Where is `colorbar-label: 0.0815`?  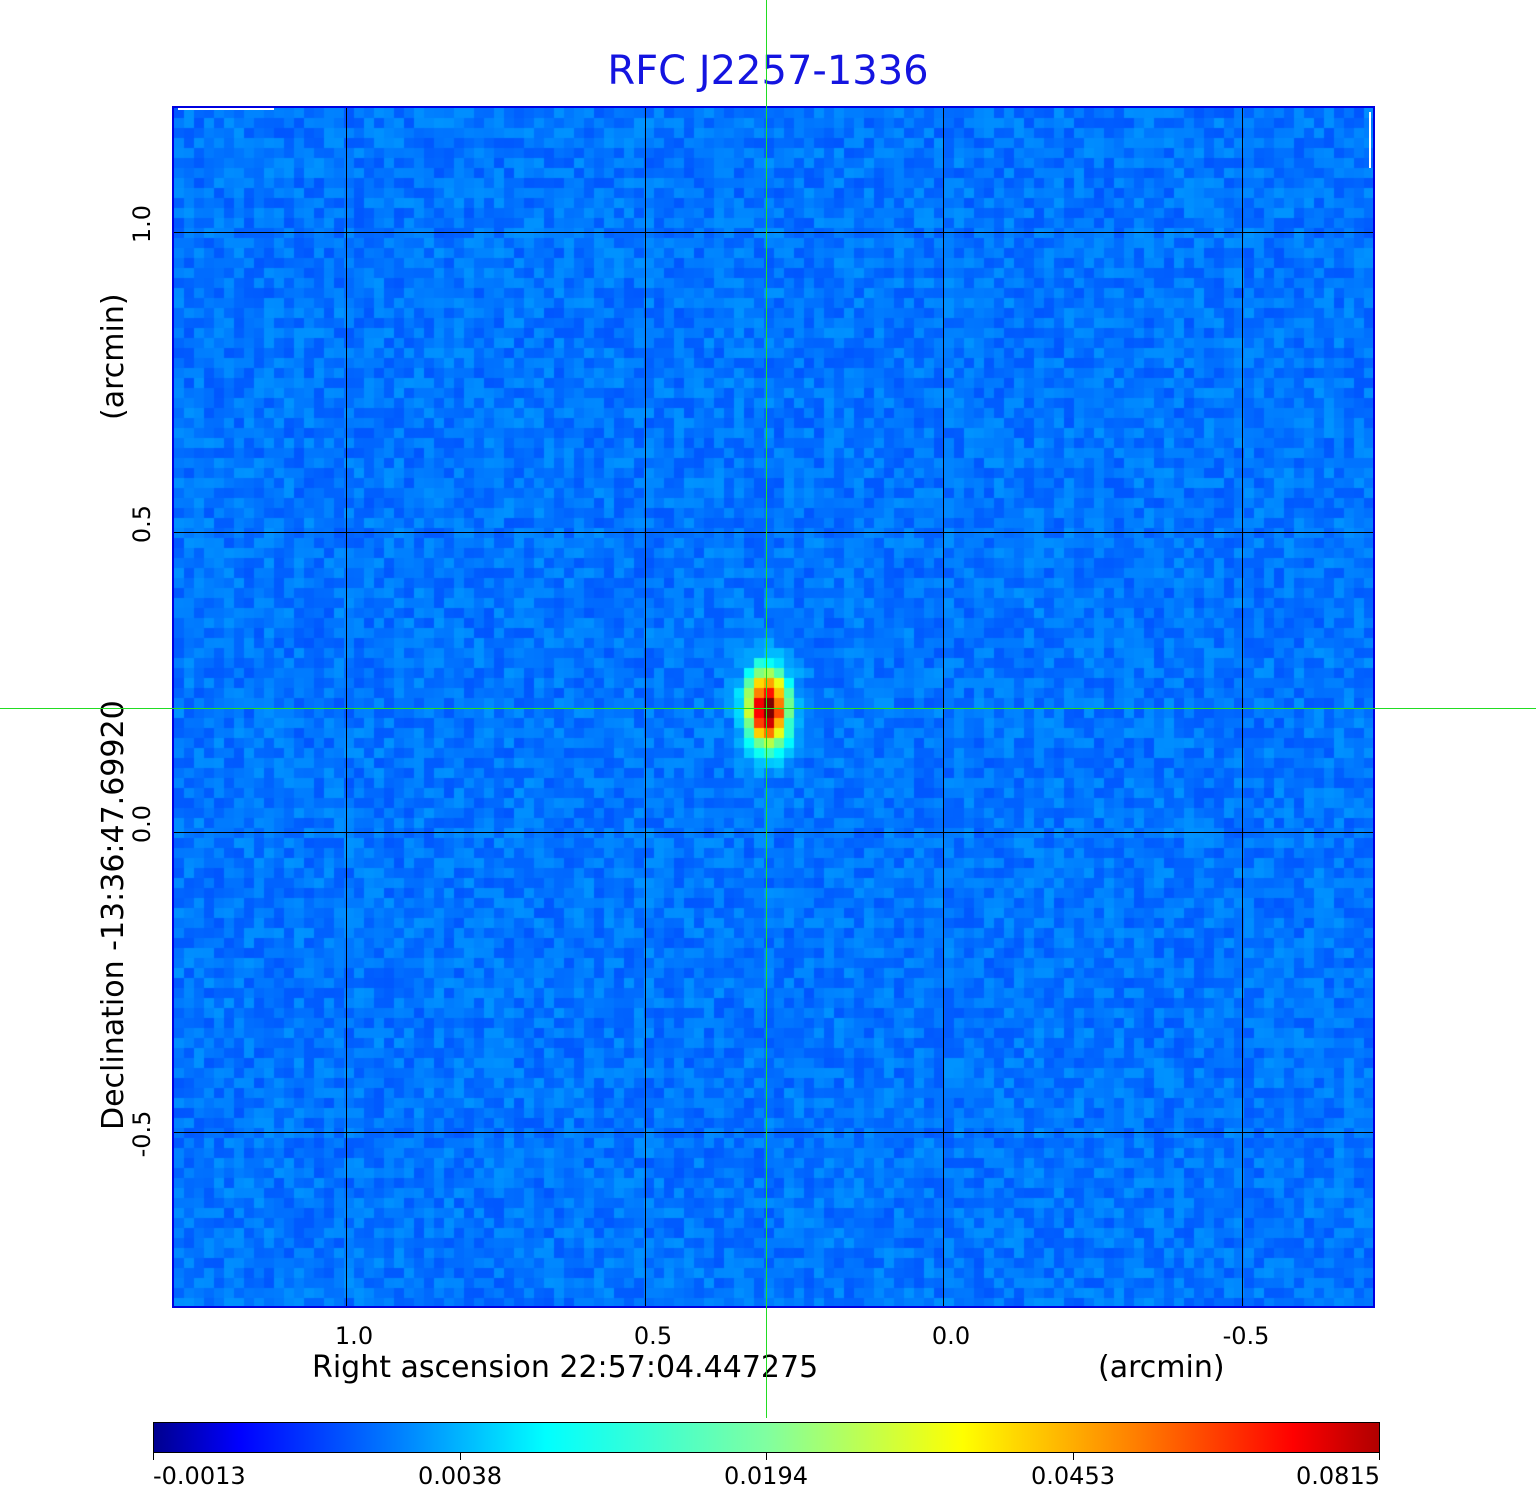
colorbar-label: 0.0815 is located at coordinates (1338, 1476).